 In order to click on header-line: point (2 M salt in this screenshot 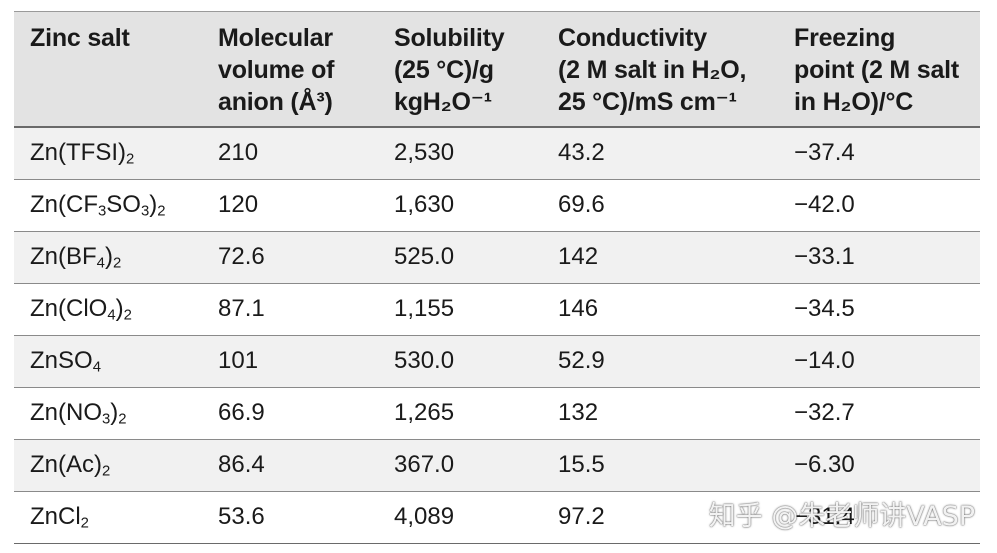, I will do `click(877, 70)`.